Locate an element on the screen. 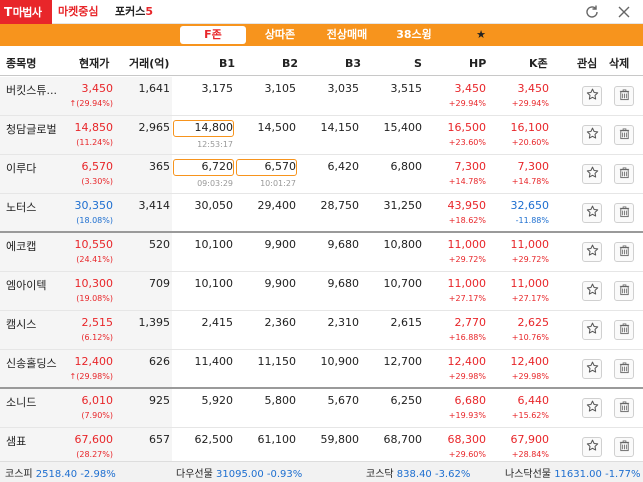 The height and width of the screenshot is (482, 643). tab-focus-number: 5 is located at coordinates (149, 11).